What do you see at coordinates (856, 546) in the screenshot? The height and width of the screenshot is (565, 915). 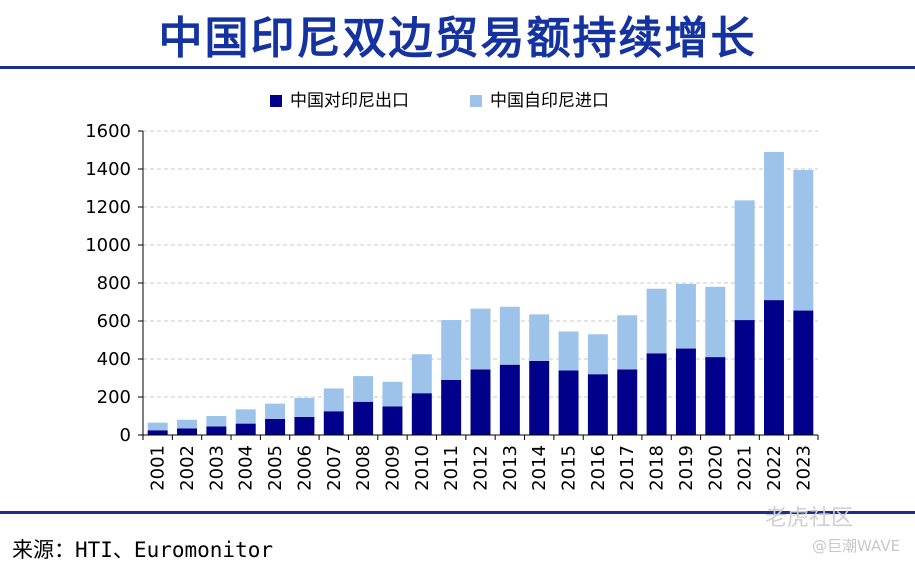 I see `watermark-sub: @巨潮WAVE` at bounding box center [856, 546].